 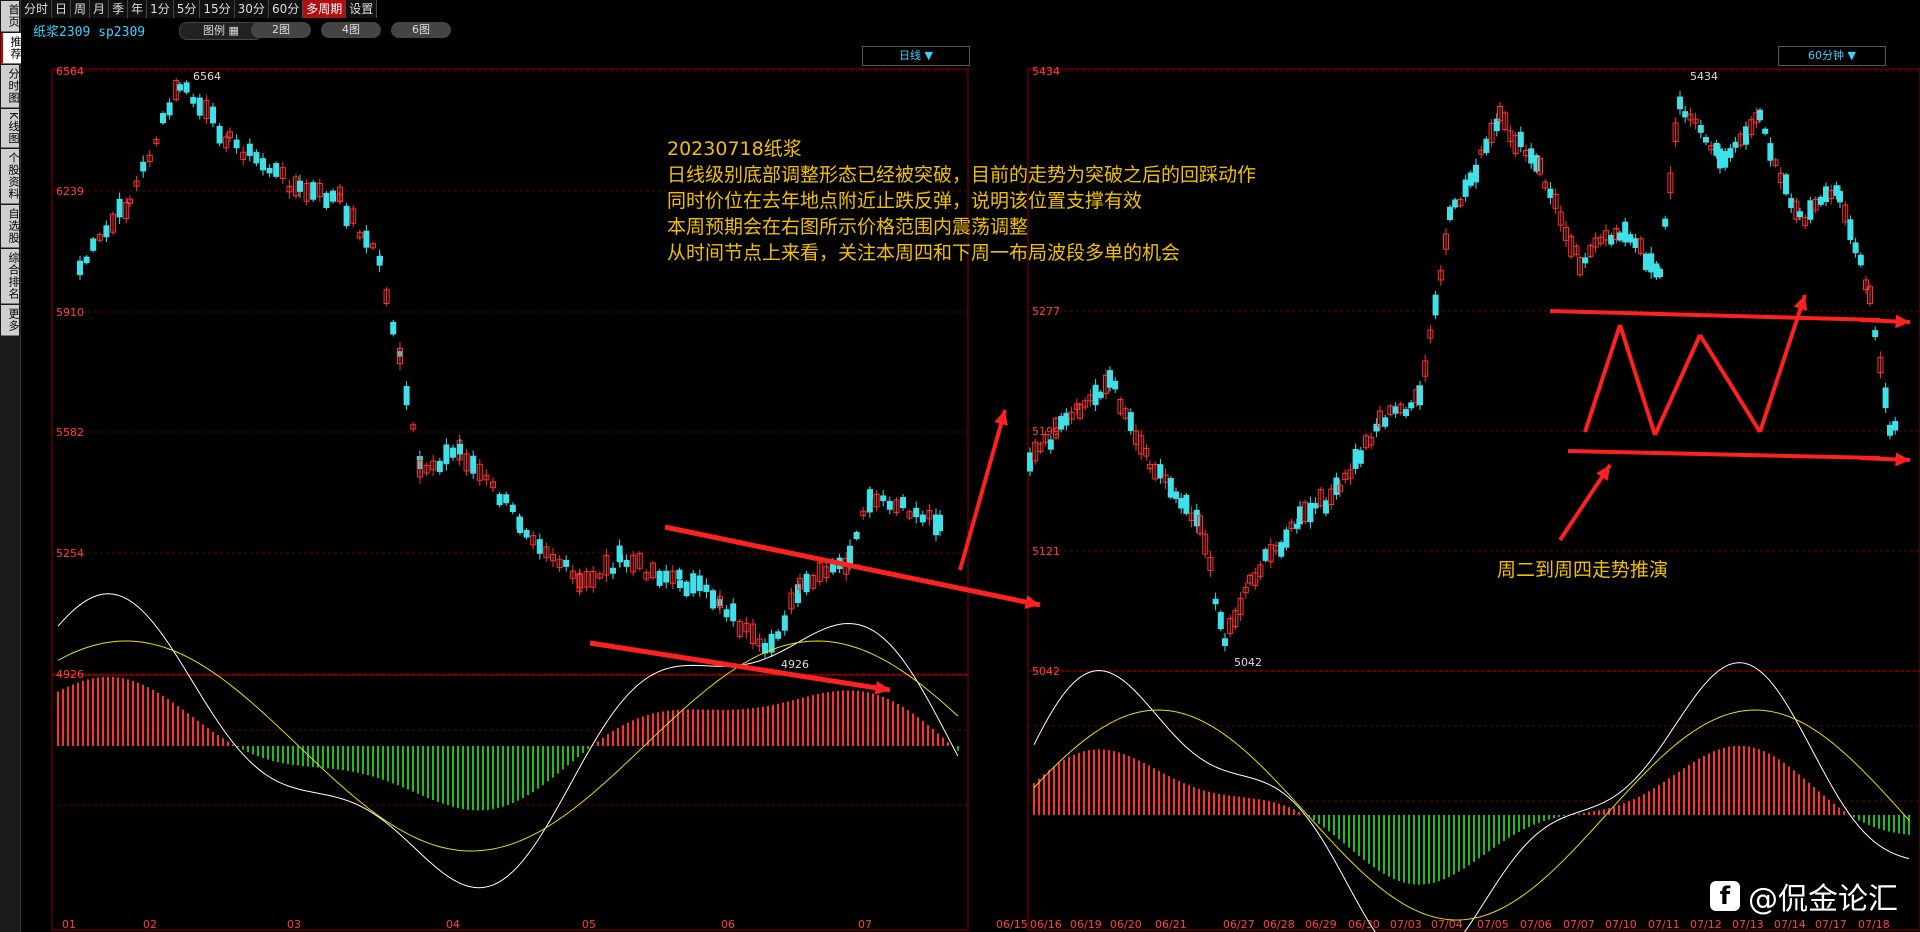 I want to click on right-chart-time-tick: 07/10, so click(x=1621, y=924).